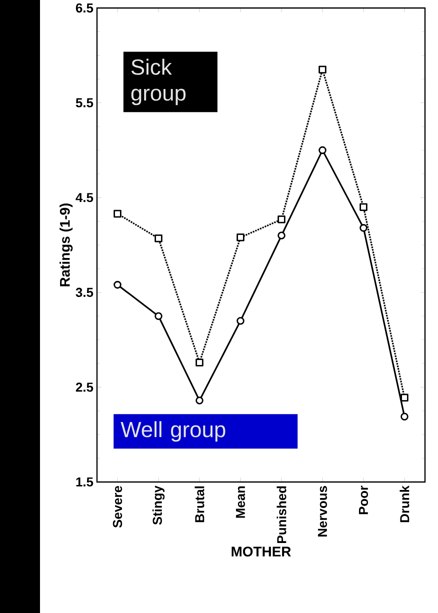  What do you see at coordinates (323, 511) in the screenshot?
I see `x-tick-label: Nervous` at bounding box center [323, 511].